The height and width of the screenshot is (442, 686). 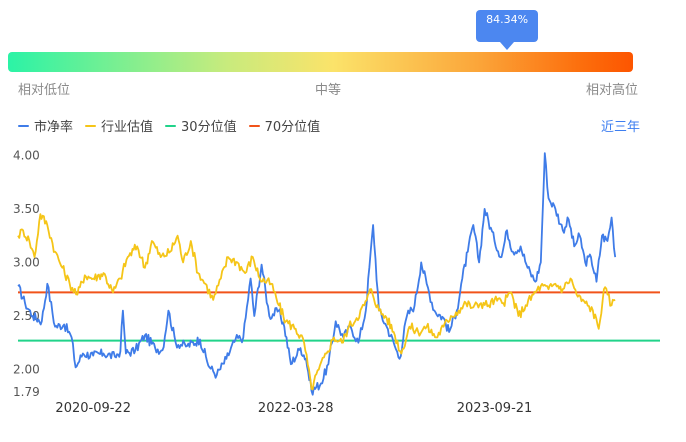 What do you see at coordinates (26, 209) in the screenshot?
I see `y-tick-label: 3.50` at bounding box center [26, 209].